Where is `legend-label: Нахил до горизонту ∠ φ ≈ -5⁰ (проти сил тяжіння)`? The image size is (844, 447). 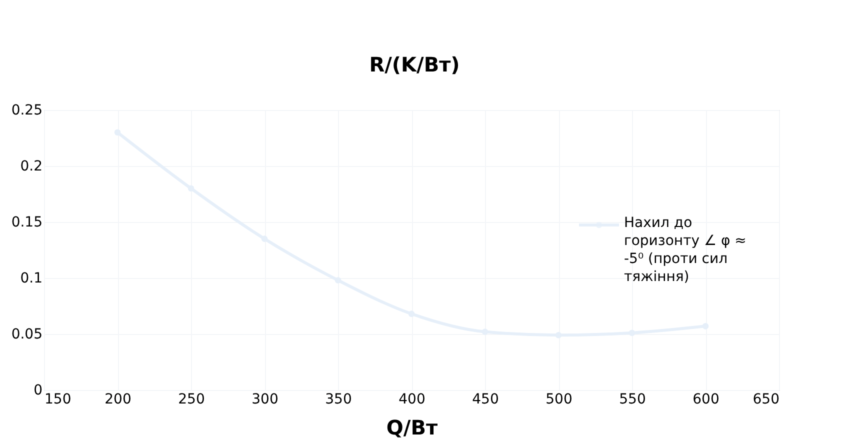 legend-label: Нахил до горизонту ∠ φ ≈ -5⁰ (проти сил тяжіння) is located at coordinates (685, 250).